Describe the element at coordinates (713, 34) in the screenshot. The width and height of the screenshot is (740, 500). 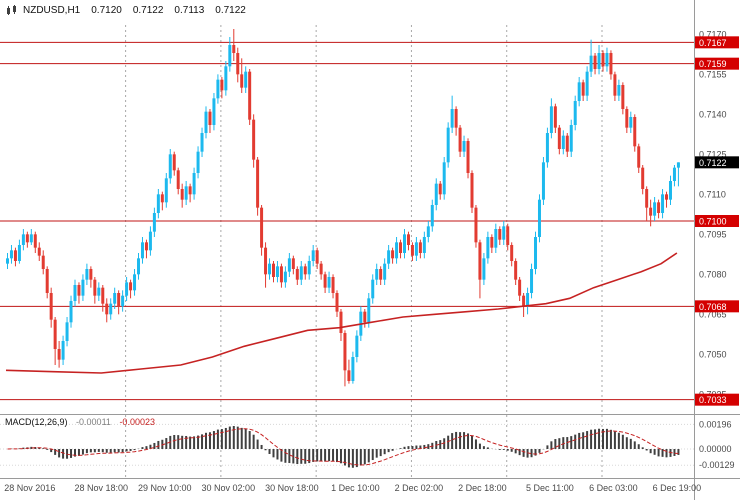
I see `svg-text: 0.7170` at that location.